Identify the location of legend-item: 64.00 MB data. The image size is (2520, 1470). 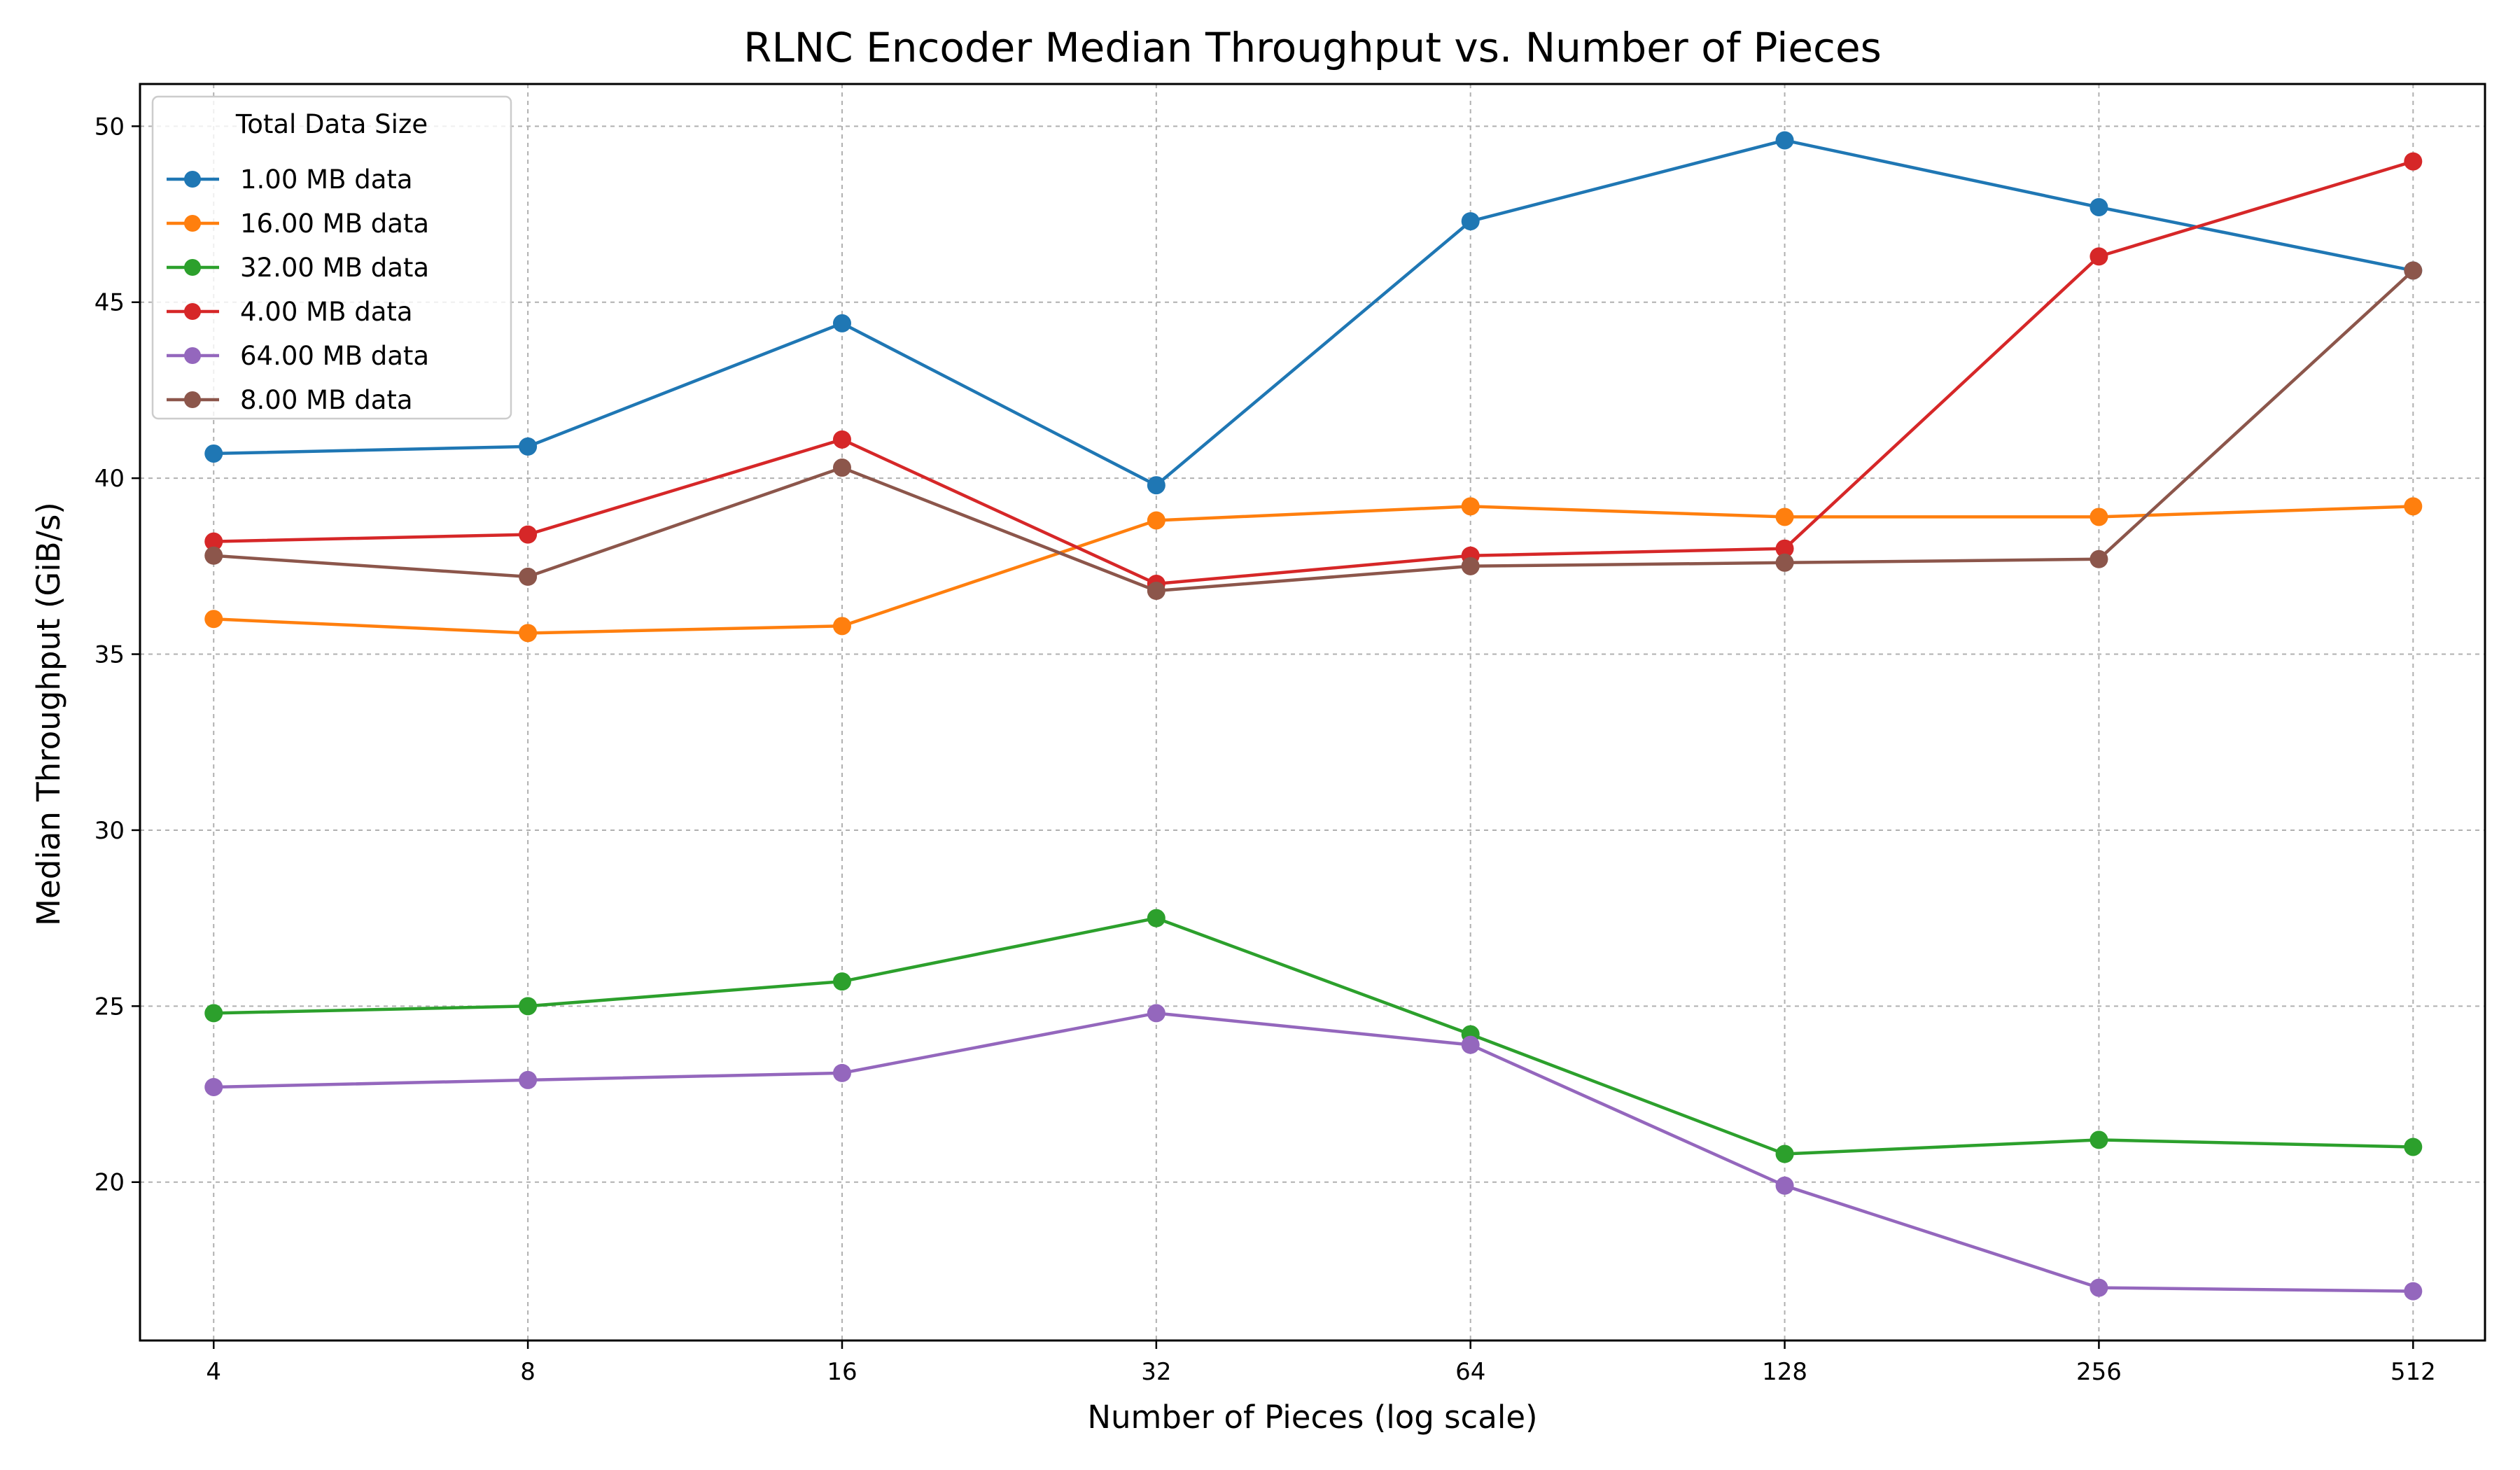
(298, 356).